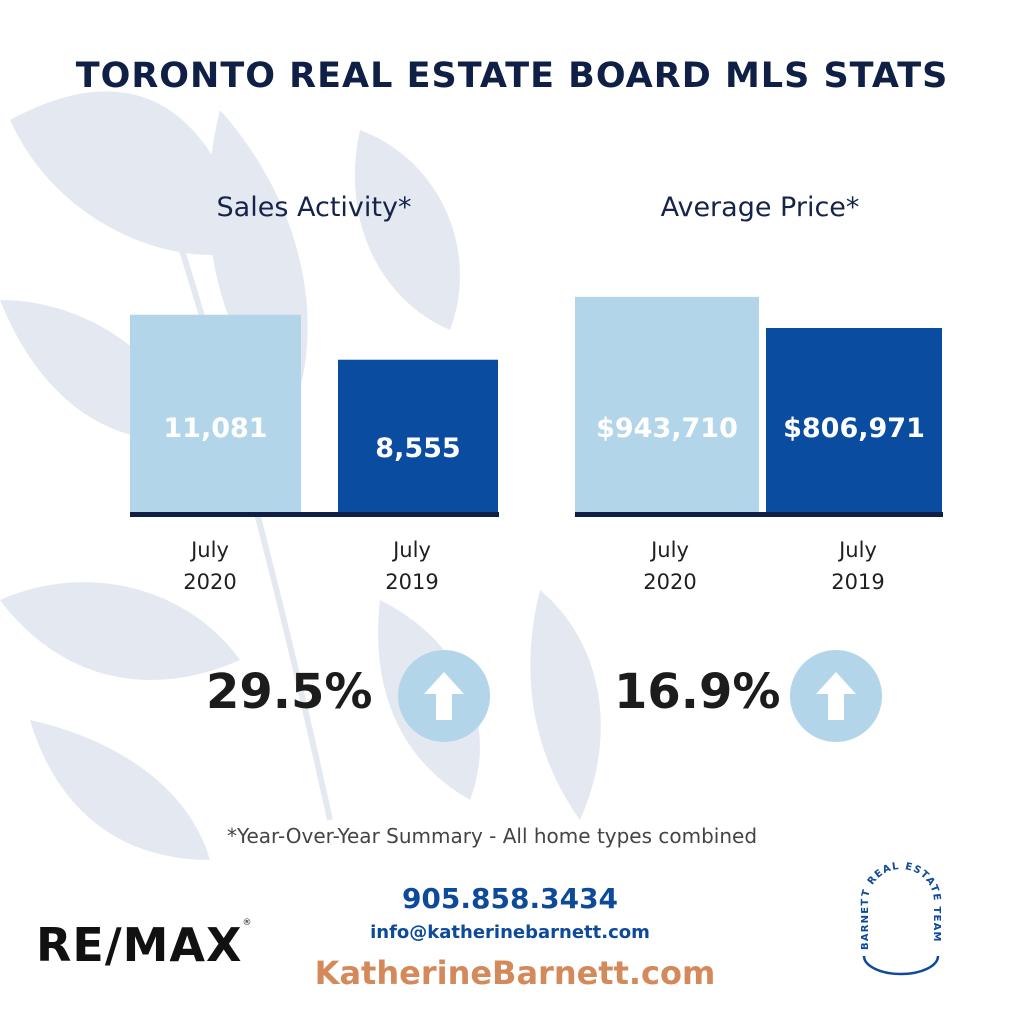 The height and width of the screenshot is (1024, 1024). I want to click on chart-title-sales: Sales Activity*, so click(314, 207).